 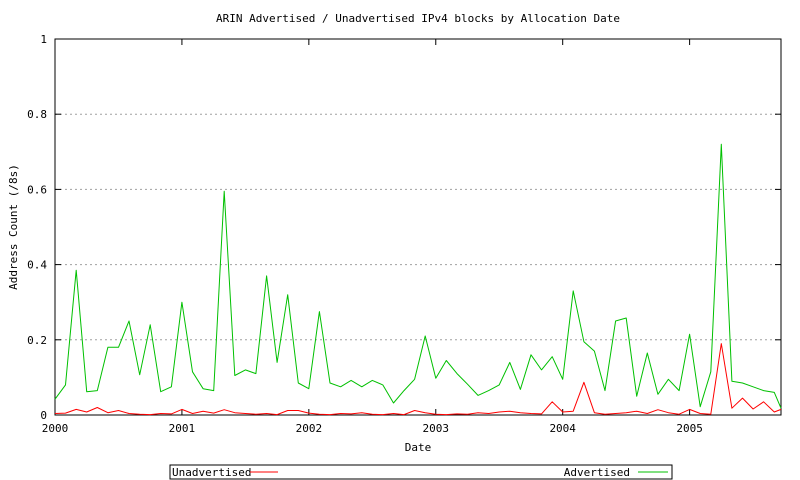 What do you see at coordinates (597, 472) in the screenshot?
I see `legend-label-advertised: Advertised` at bounding box center [597, 472].